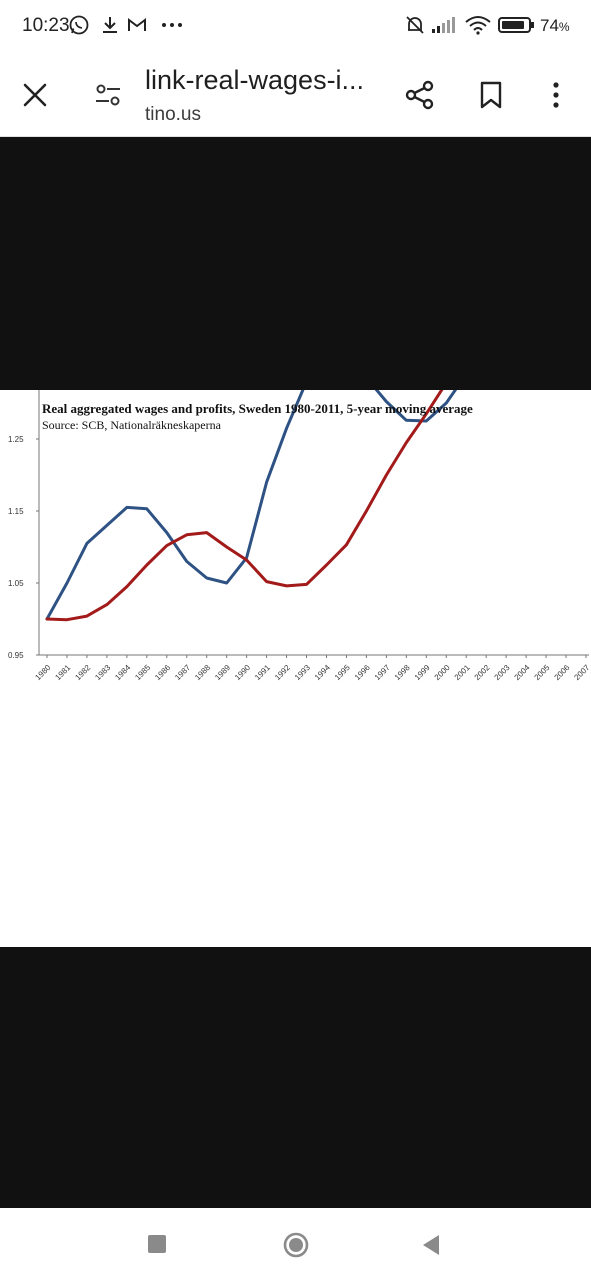 The width and height of the screenshot is (591, 1280). I want to click on x-tick-label: 2000, so click(442, 672).